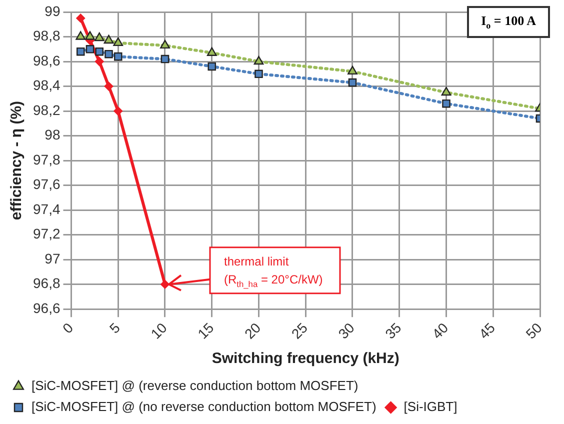 This screenshot has height=424, width=564. What do you see at coordinates (346, 330) in the screenshot?
I see `x-tick-label: 30` at bounding box center [346, 330].